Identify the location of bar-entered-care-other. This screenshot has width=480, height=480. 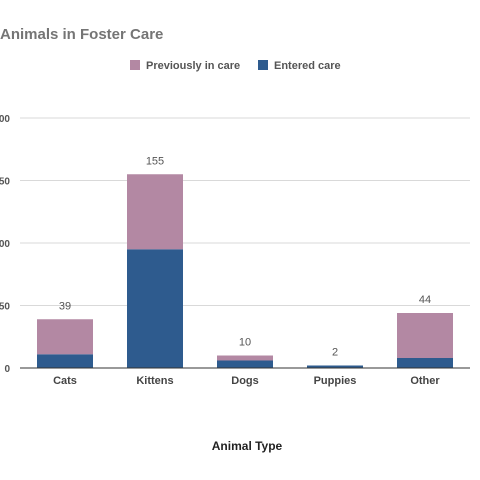
(425, 363).